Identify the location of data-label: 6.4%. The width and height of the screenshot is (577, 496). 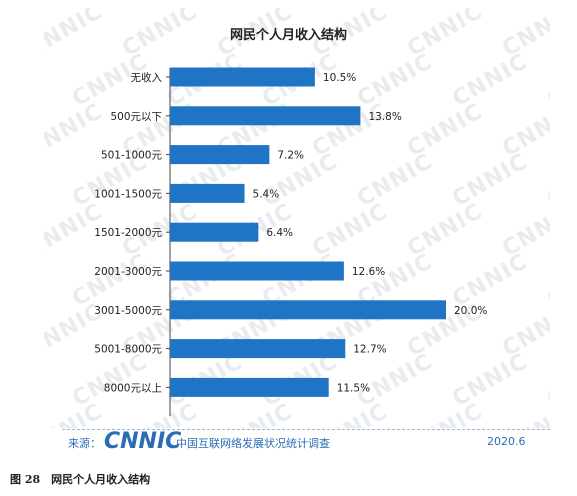
(279, 233).